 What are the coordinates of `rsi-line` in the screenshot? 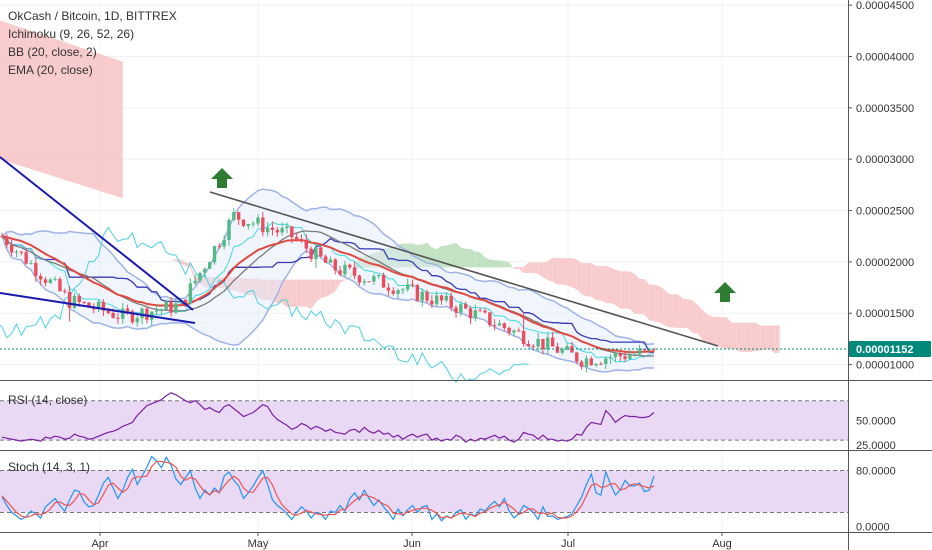 It's located at (328, 417).